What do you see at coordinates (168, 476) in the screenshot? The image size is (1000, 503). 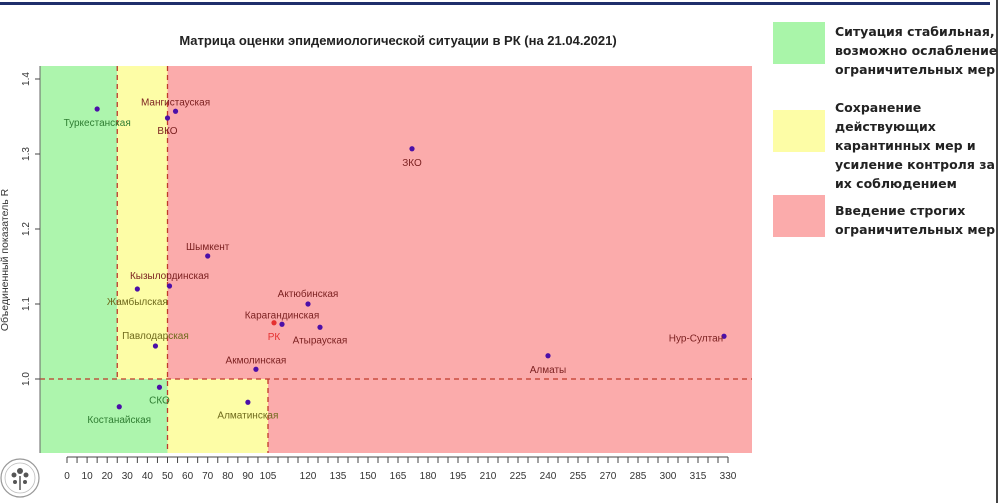 I see `x-tick-label: 50` at bounding box center [168, 476].